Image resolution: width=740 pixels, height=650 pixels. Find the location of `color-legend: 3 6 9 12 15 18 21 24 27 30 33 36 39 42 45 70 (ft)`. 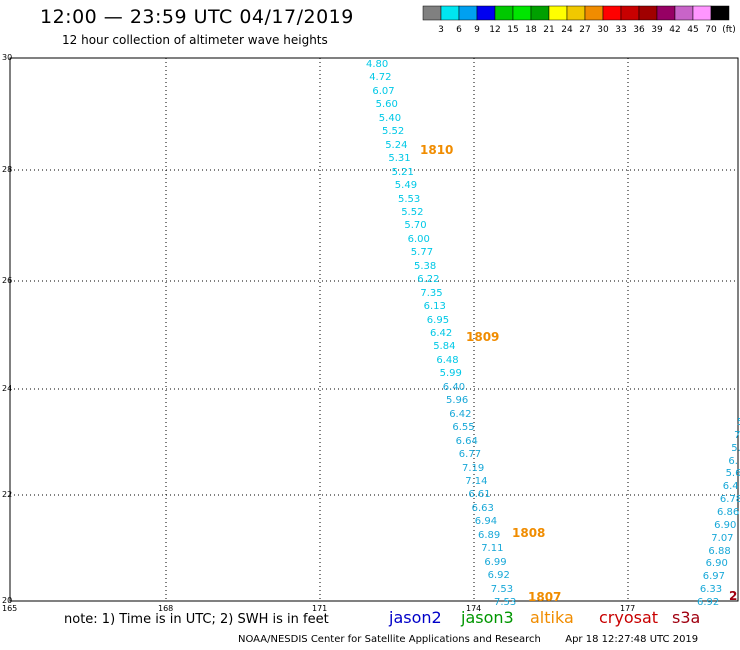

color-legend: 3 6 9 12 15 18 21 24 27 30 33 36 39 42 45 70 (ft) is located at coordinates (579, 20).